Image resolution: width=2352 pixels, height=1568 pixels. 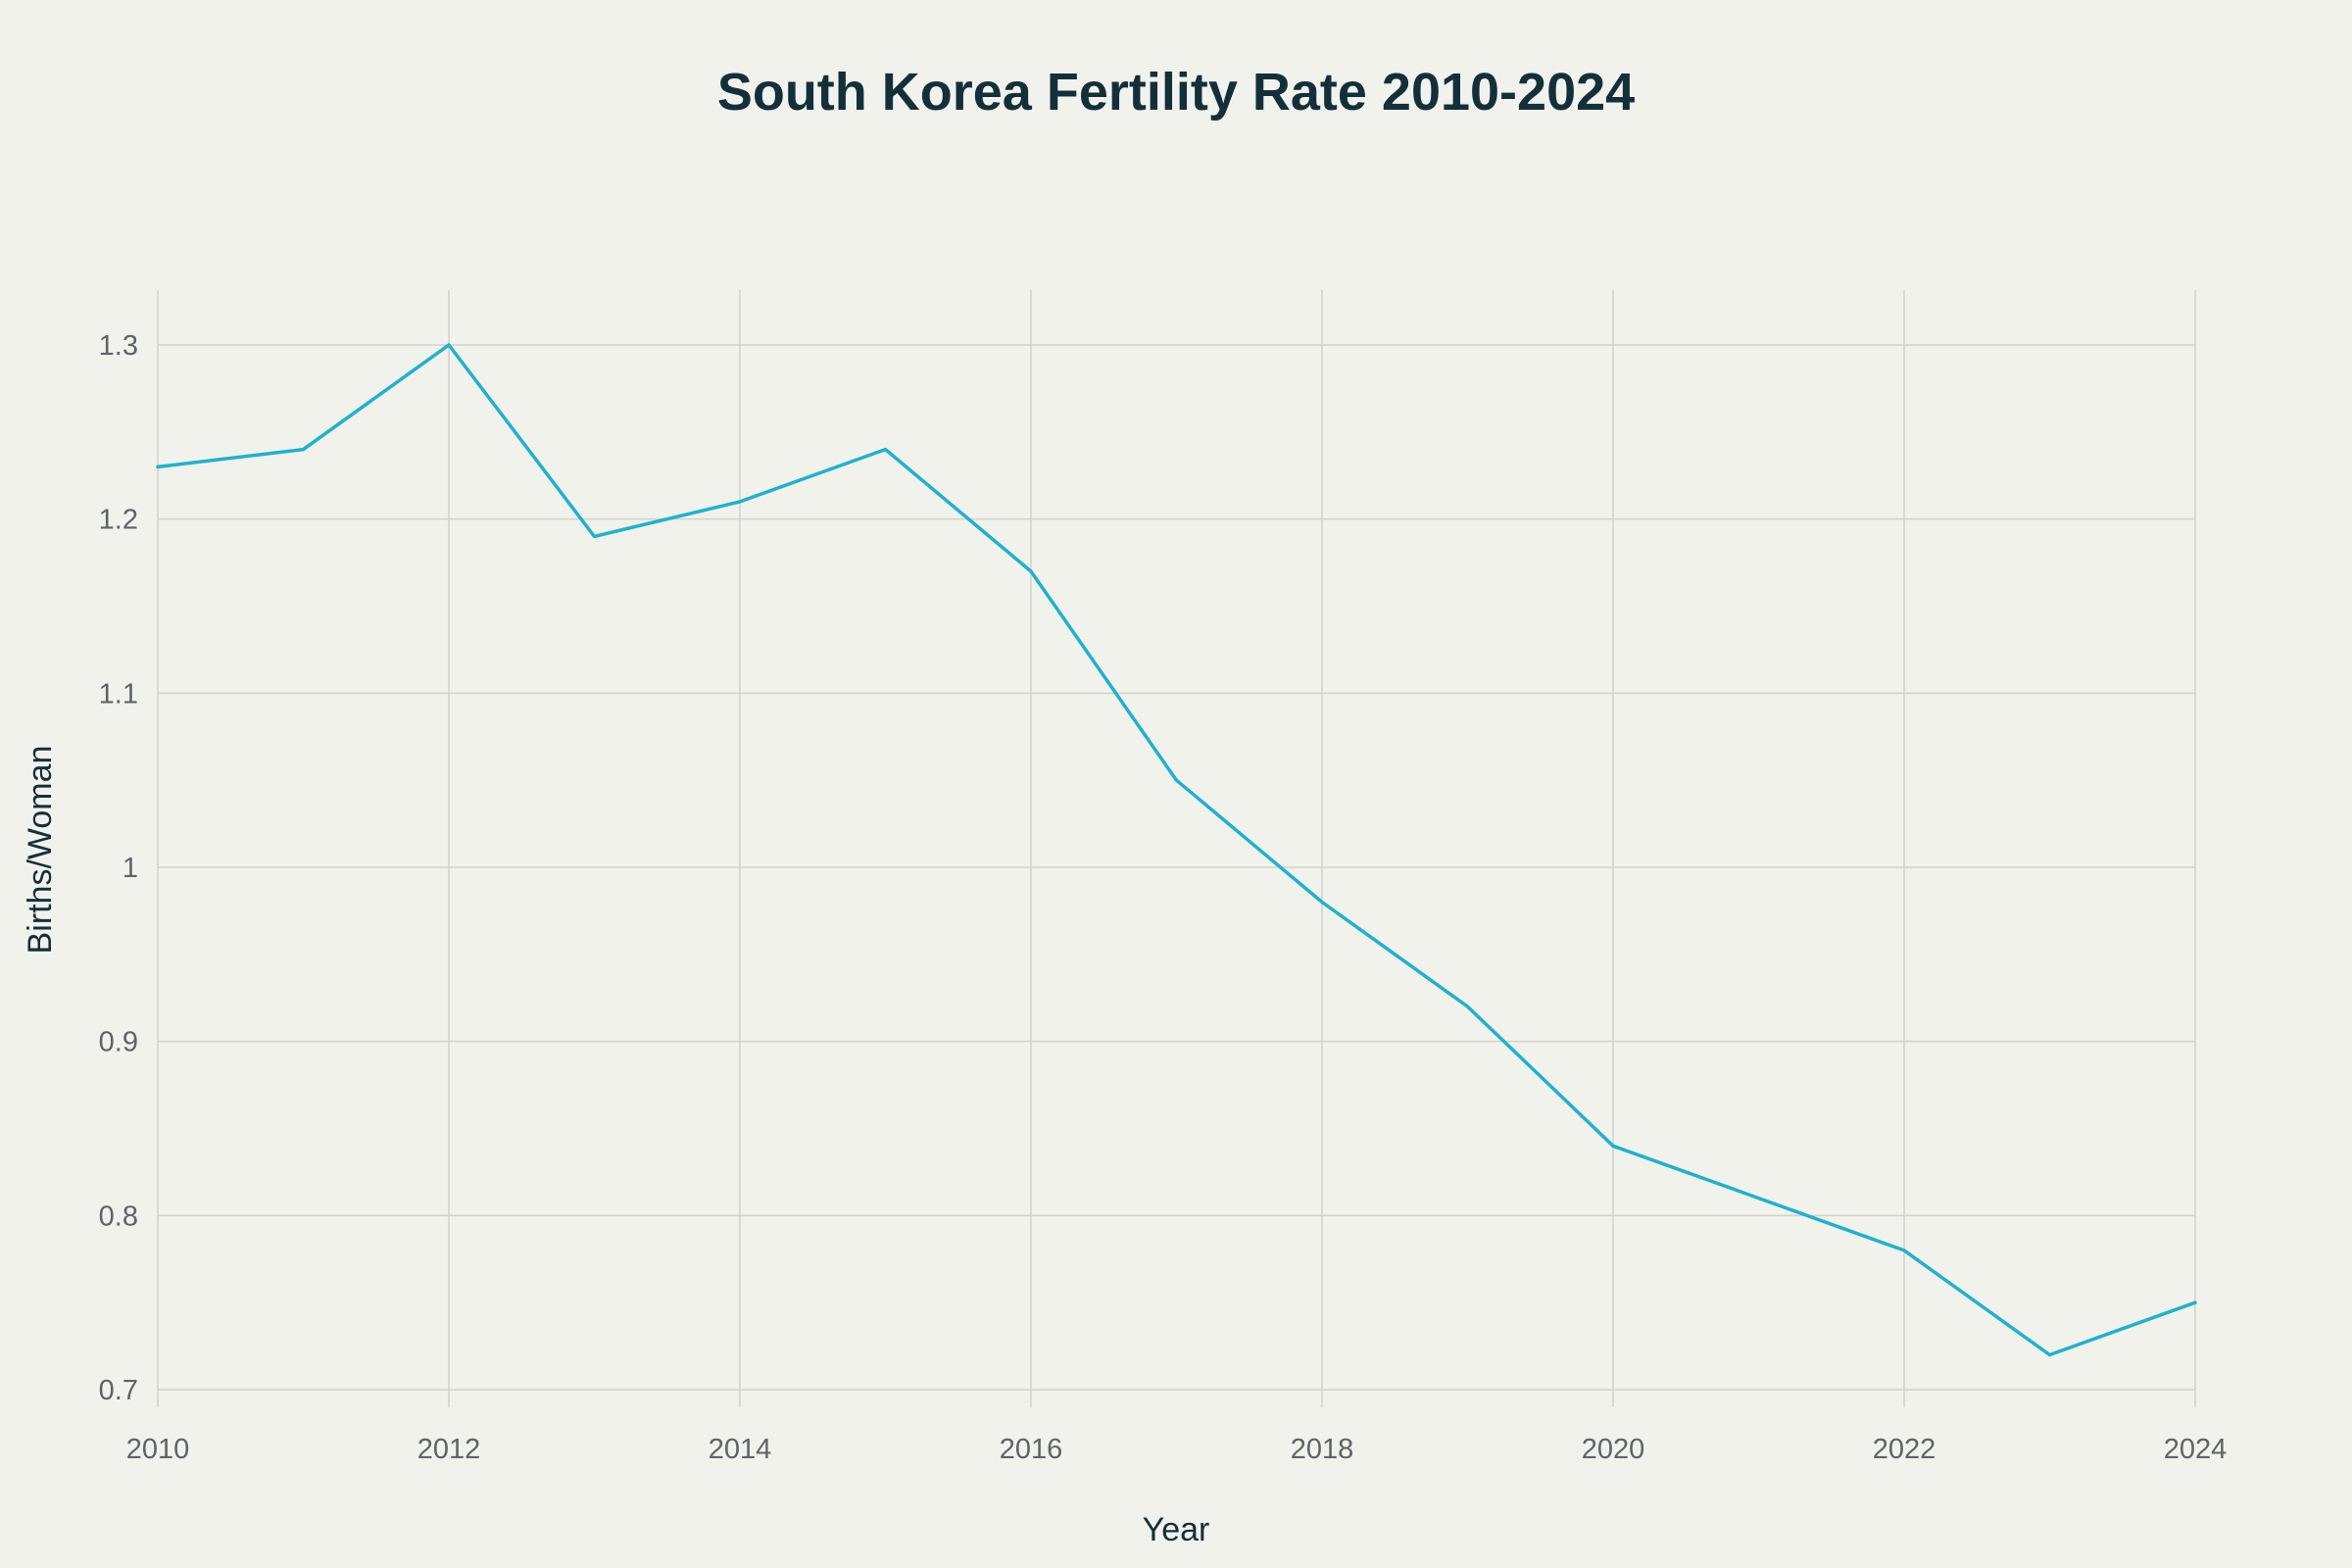 I want to click on x-tick-label: 2018, so click(x=1322, y=1449).